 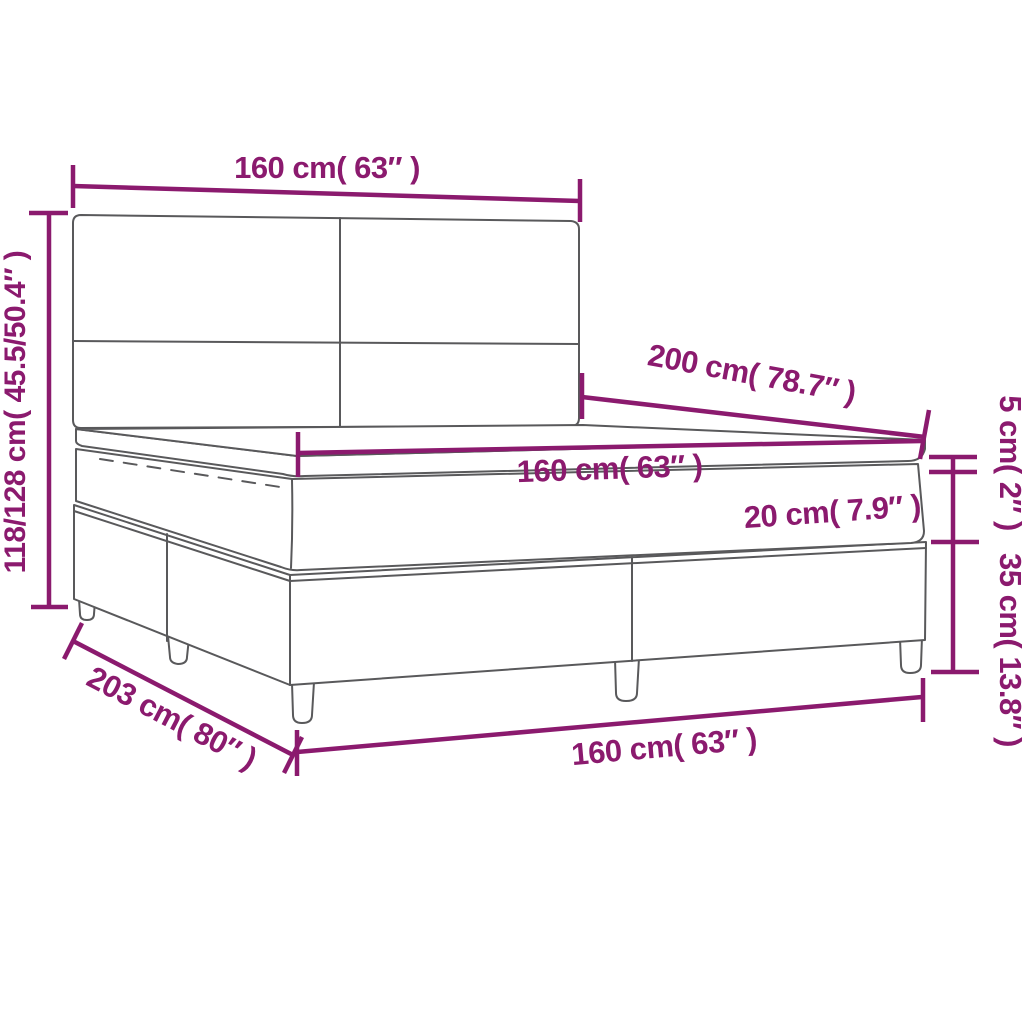 I want to click on headboard, so click(x=326, y=321).